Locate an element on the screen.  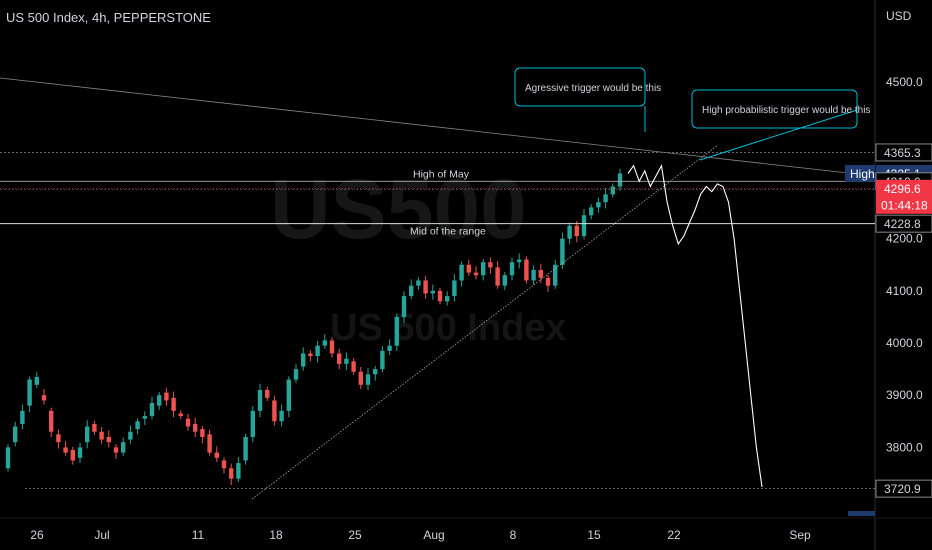
chart-title: US 500 Index, 4h, PEPPERSTONE is located at coordinates (108, 17).